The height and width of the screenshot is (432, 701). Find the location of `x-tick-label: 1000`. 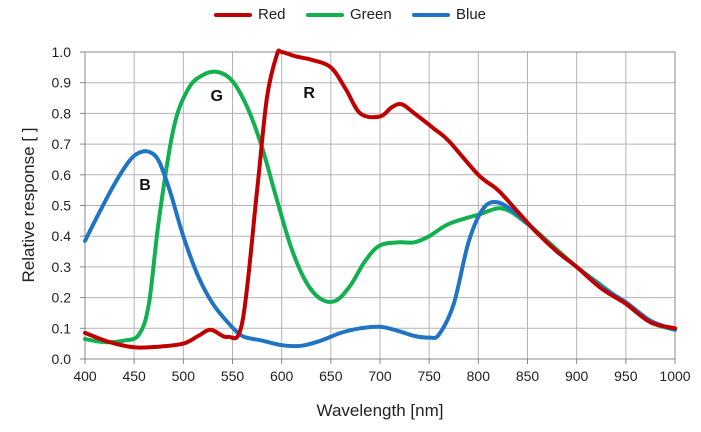

x-tick-label: 1000 is located at coordinates (674, 376).